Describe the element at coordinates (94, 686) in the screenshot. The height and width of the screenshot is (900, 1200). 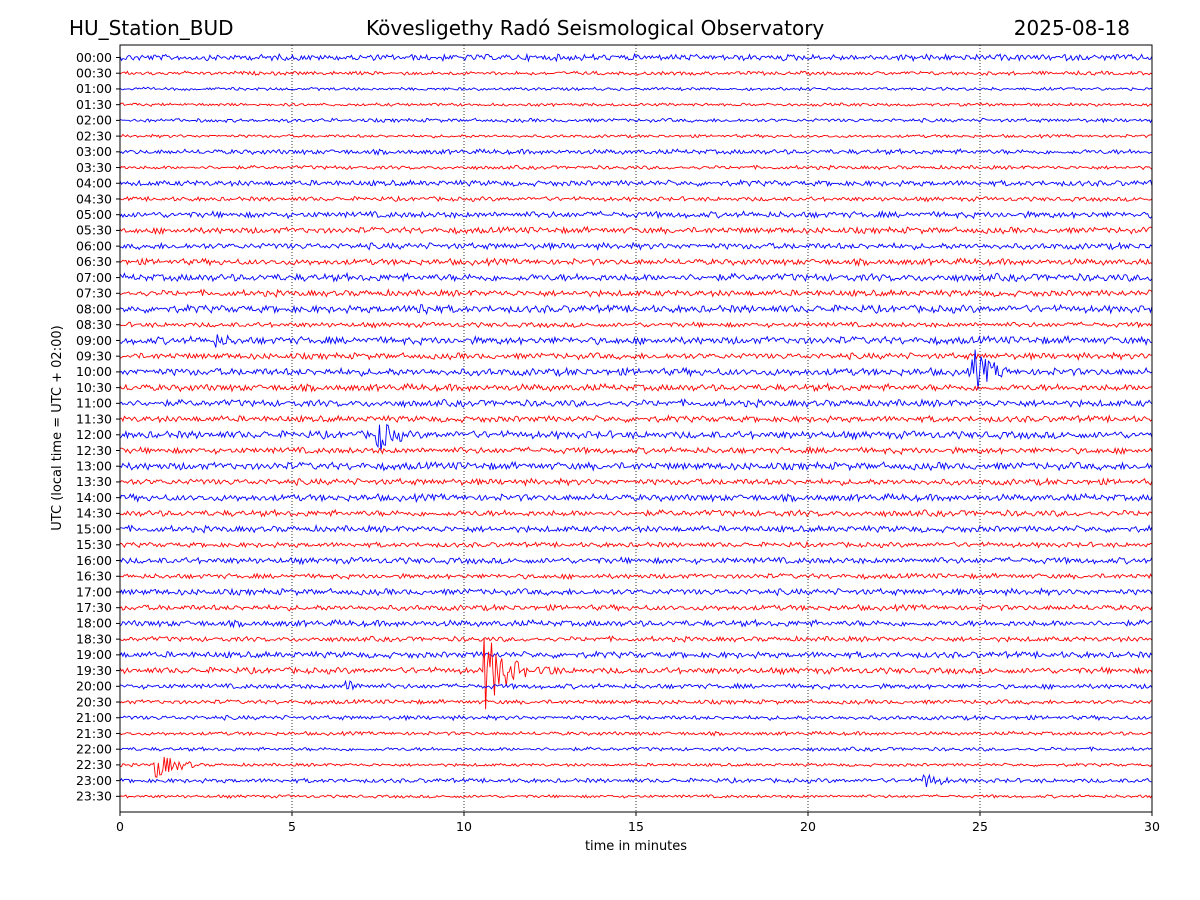
I see `y-tick-label: 20:00` at that location.